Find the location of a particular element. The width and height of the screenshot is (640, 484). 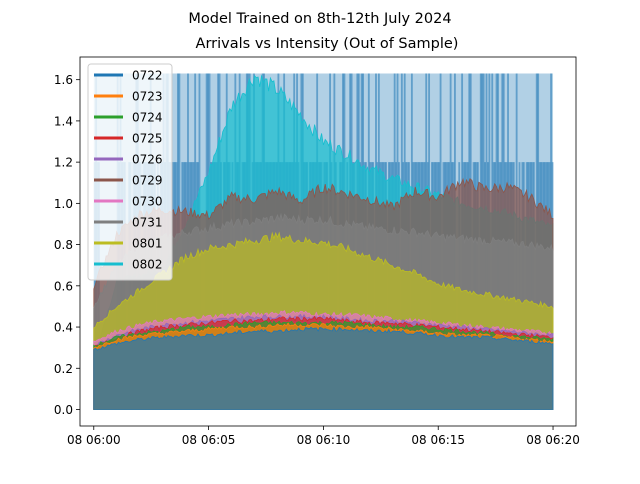

series-0722-area is located at coordinates (323, 368).